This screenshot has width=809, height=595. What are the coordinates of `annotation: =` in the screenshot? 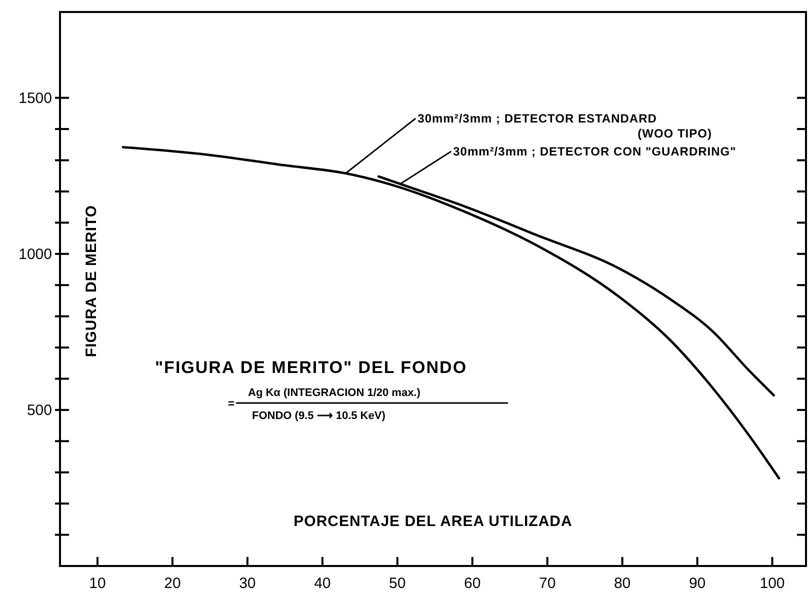 It's located at (231, 404).